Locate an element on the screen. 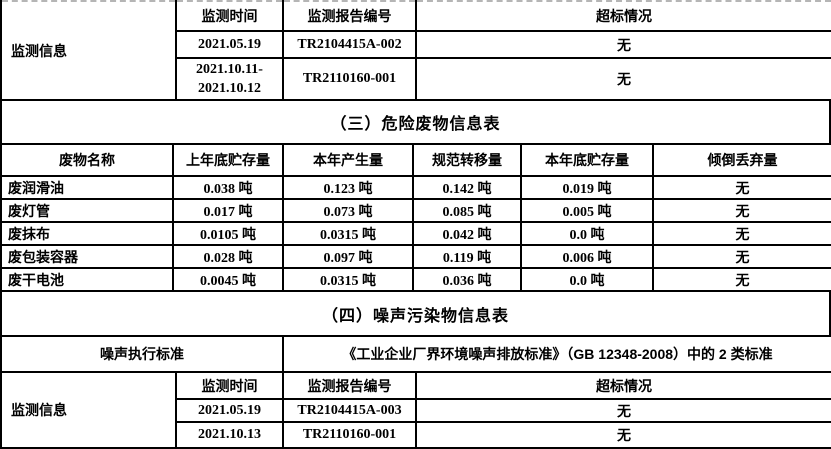  report-number-value: TR2104415A-002 is located at coordinates (349, 44).